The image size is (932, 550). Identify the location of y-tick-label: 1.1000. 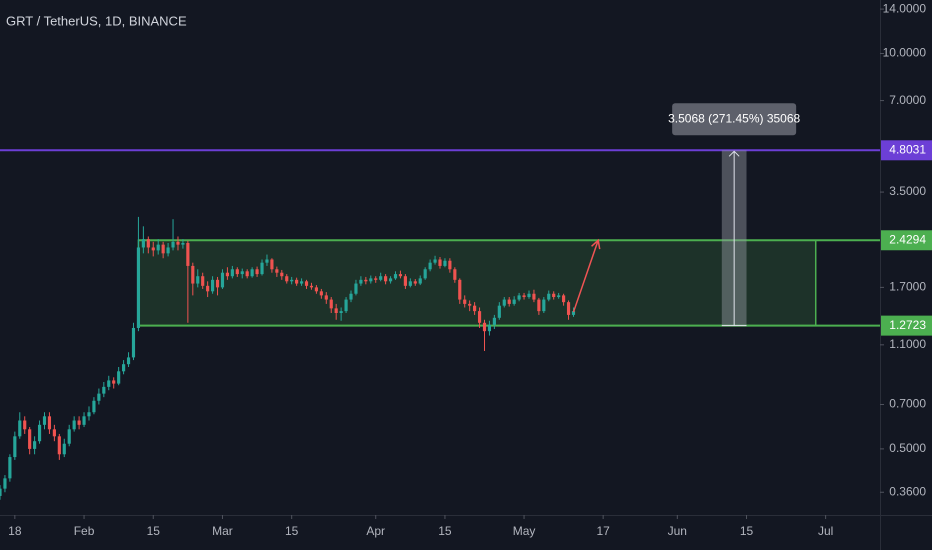
(907, 344).